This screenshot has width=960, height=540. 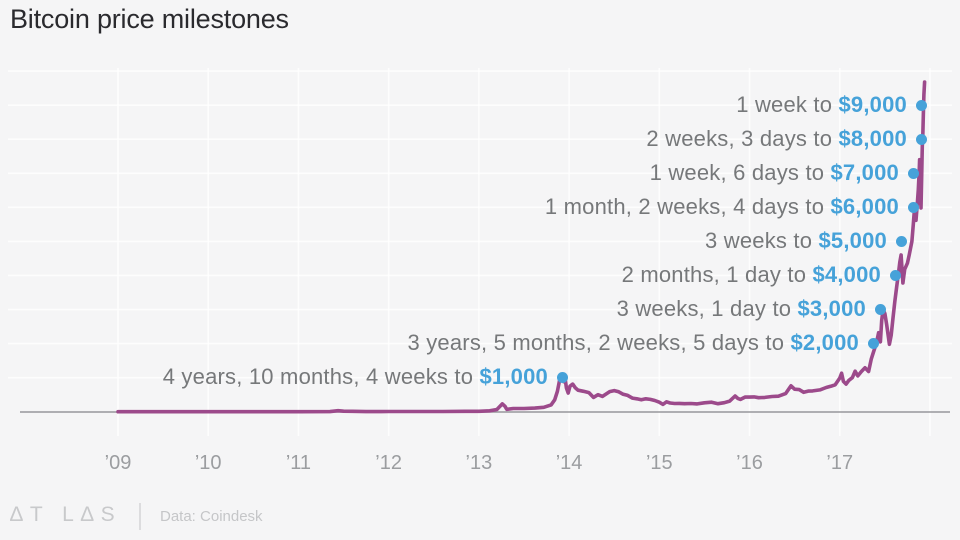 I want to click on milestone-label: 1 week, 6 days to $7,000, so click(x=784, y=173).